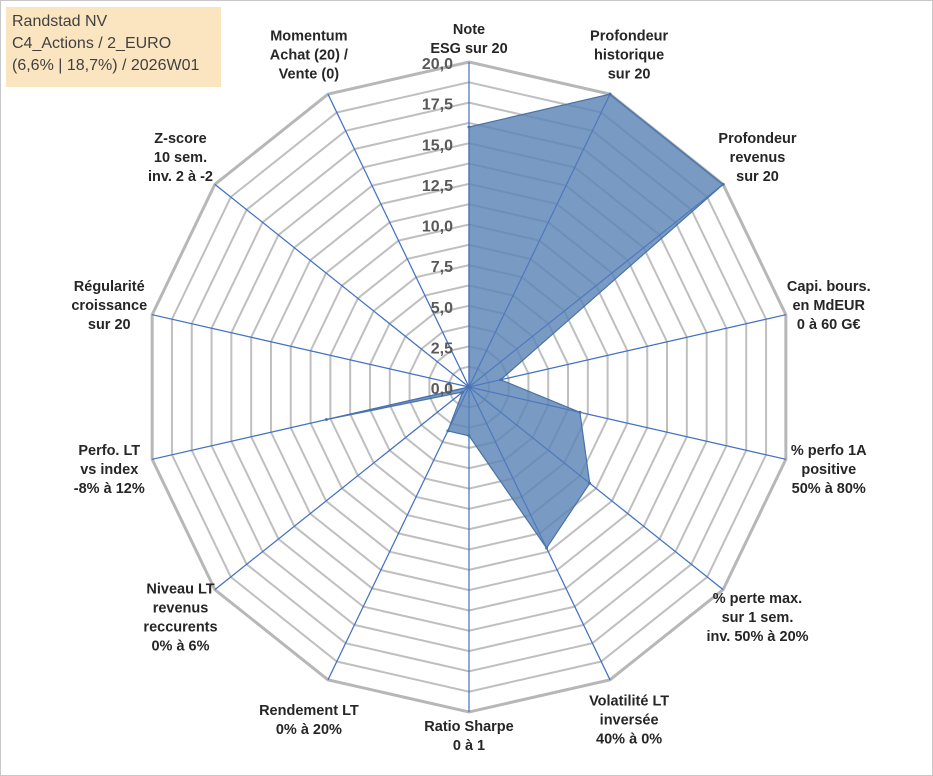  I want to click on axis-label-7-line-3: 40% à 0%, so click(629, 739).